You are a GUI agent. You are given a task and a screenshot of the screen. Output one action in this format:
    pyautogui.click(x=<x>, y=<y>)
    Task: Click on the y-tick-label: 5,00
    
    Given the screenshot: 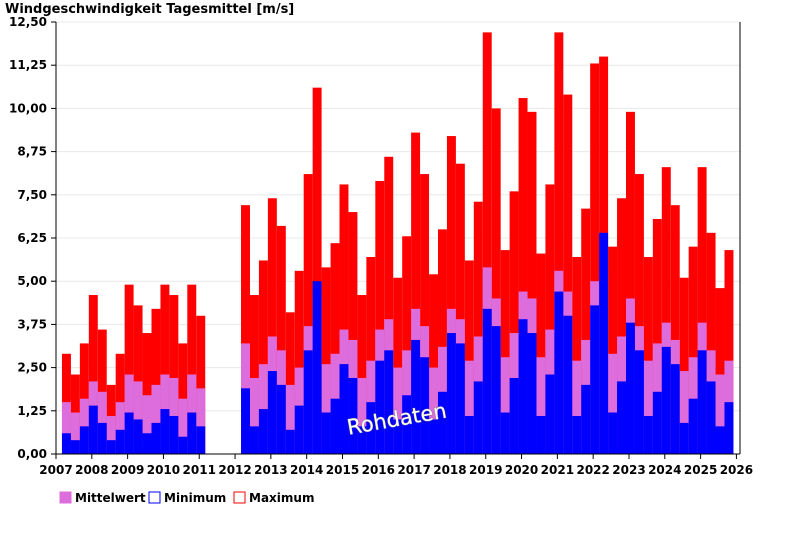 What is the action you would take?
    pyautogui.click(x=32, y=281)
    